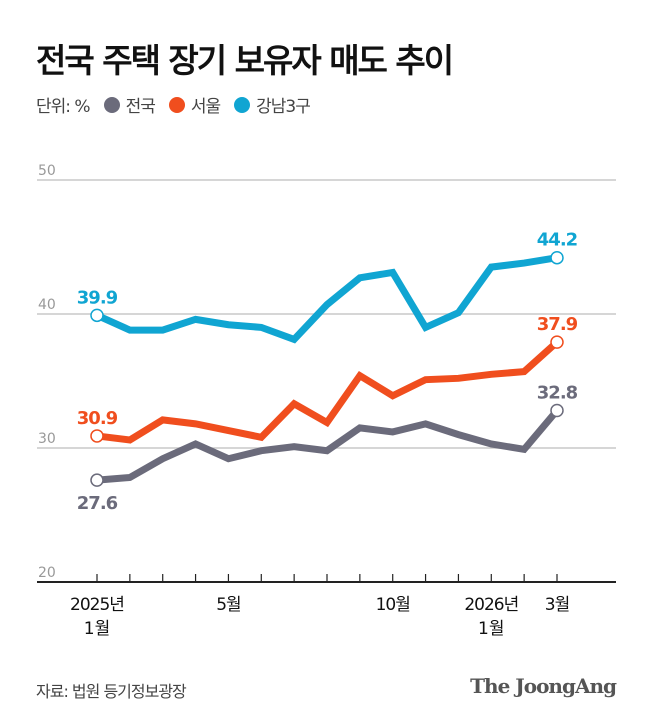  Describe the element at coordinates (97, 297) in the screenshot. I see `data-label: 39.9` at that location.